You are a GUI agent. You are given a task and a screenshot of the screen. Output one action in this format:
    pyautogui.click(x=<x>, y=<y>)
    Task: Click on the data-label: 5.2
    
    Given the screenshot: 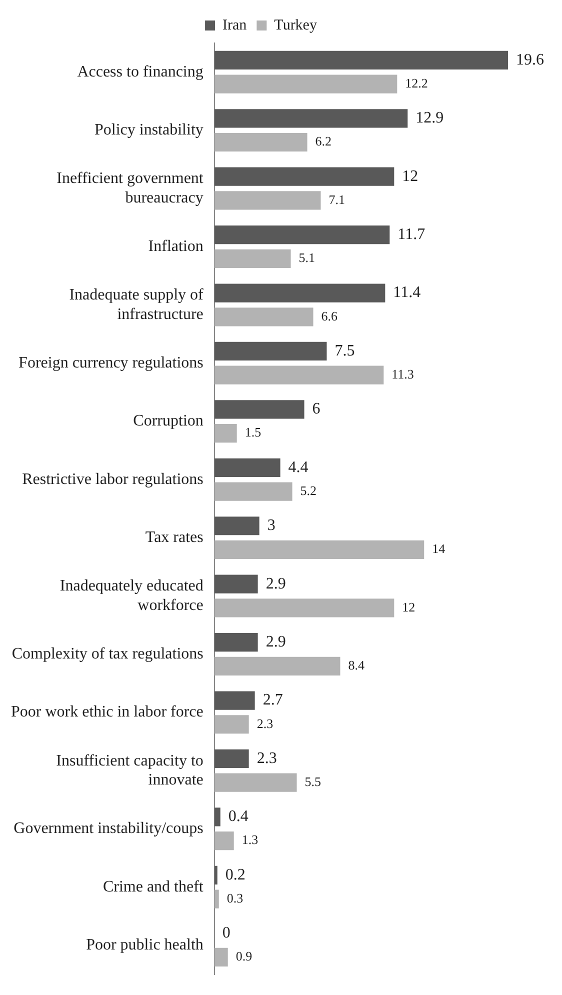 What is the action you would take?
    pyautogui.click(x=308, y=490)
    